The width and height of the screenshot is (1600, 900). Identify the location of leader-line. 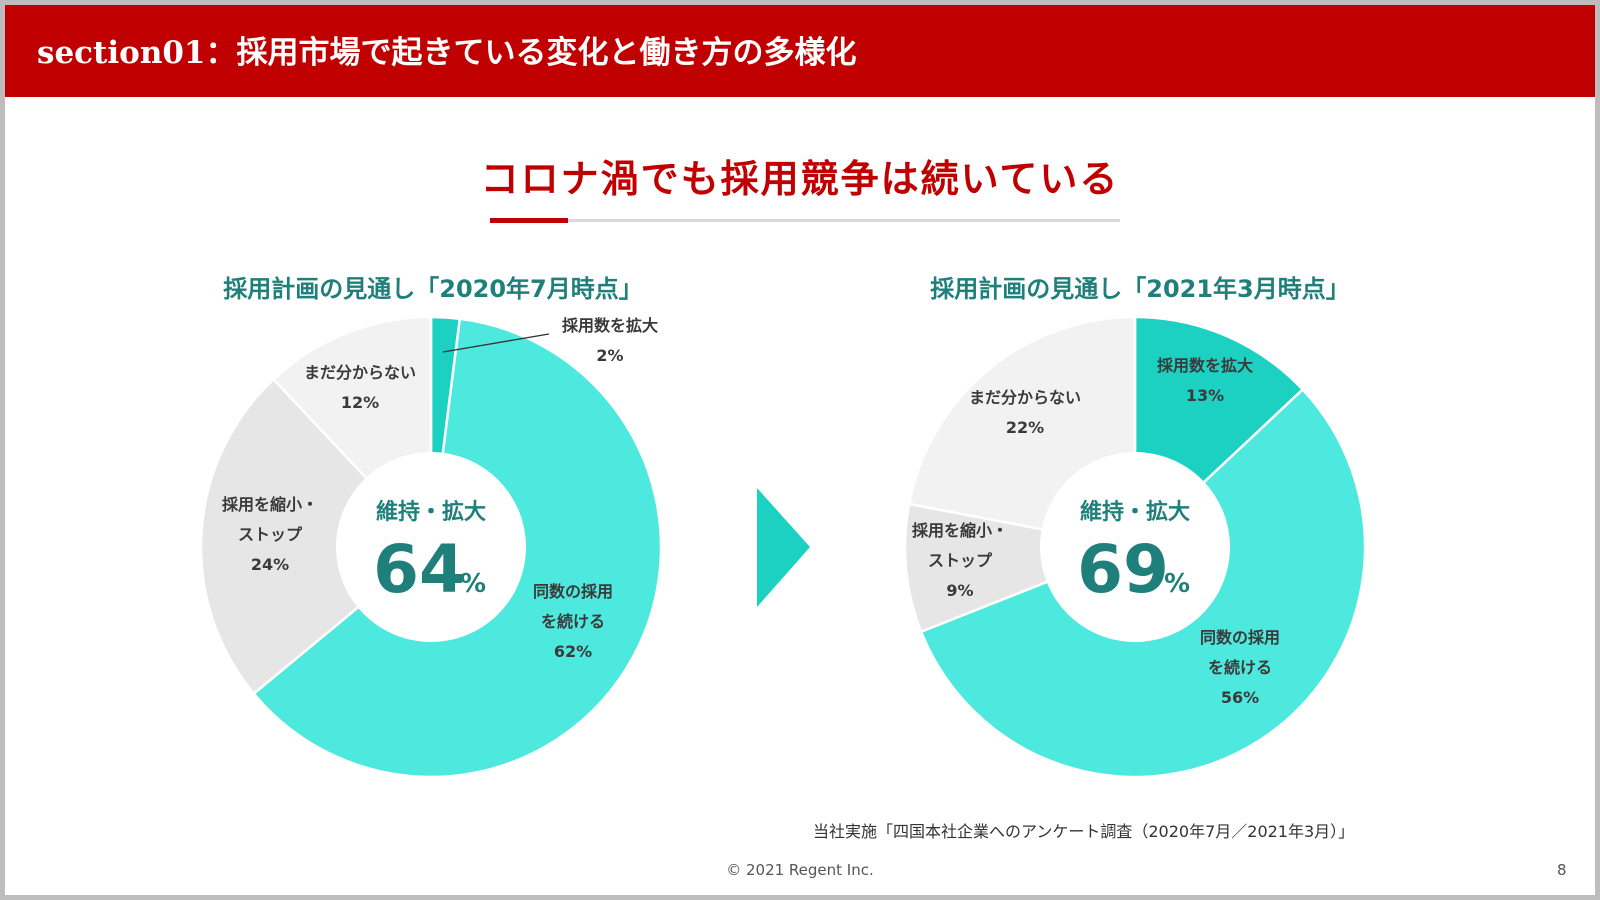
(496, 343).